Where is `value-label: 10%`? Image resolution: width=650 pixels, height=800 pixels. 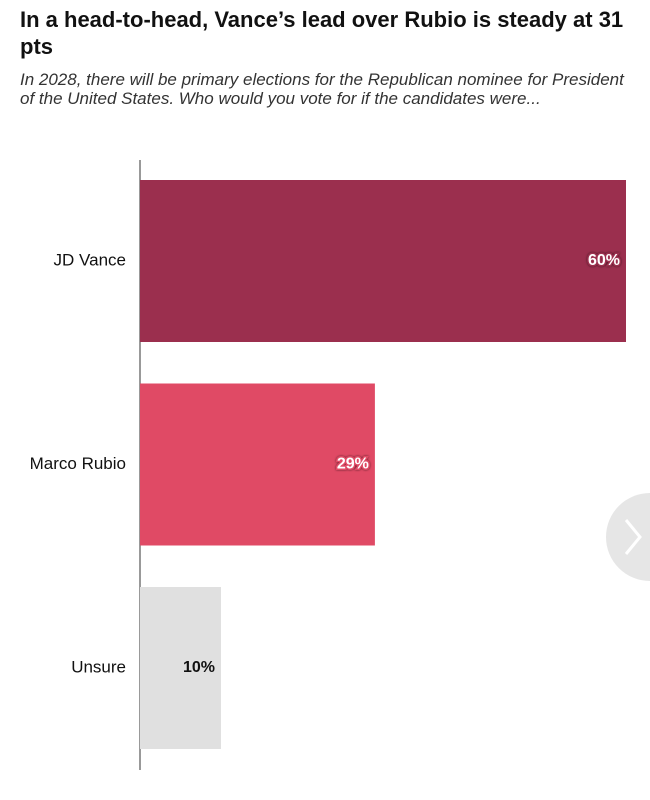 value-label: 10% is located at coordinates (199, 667).